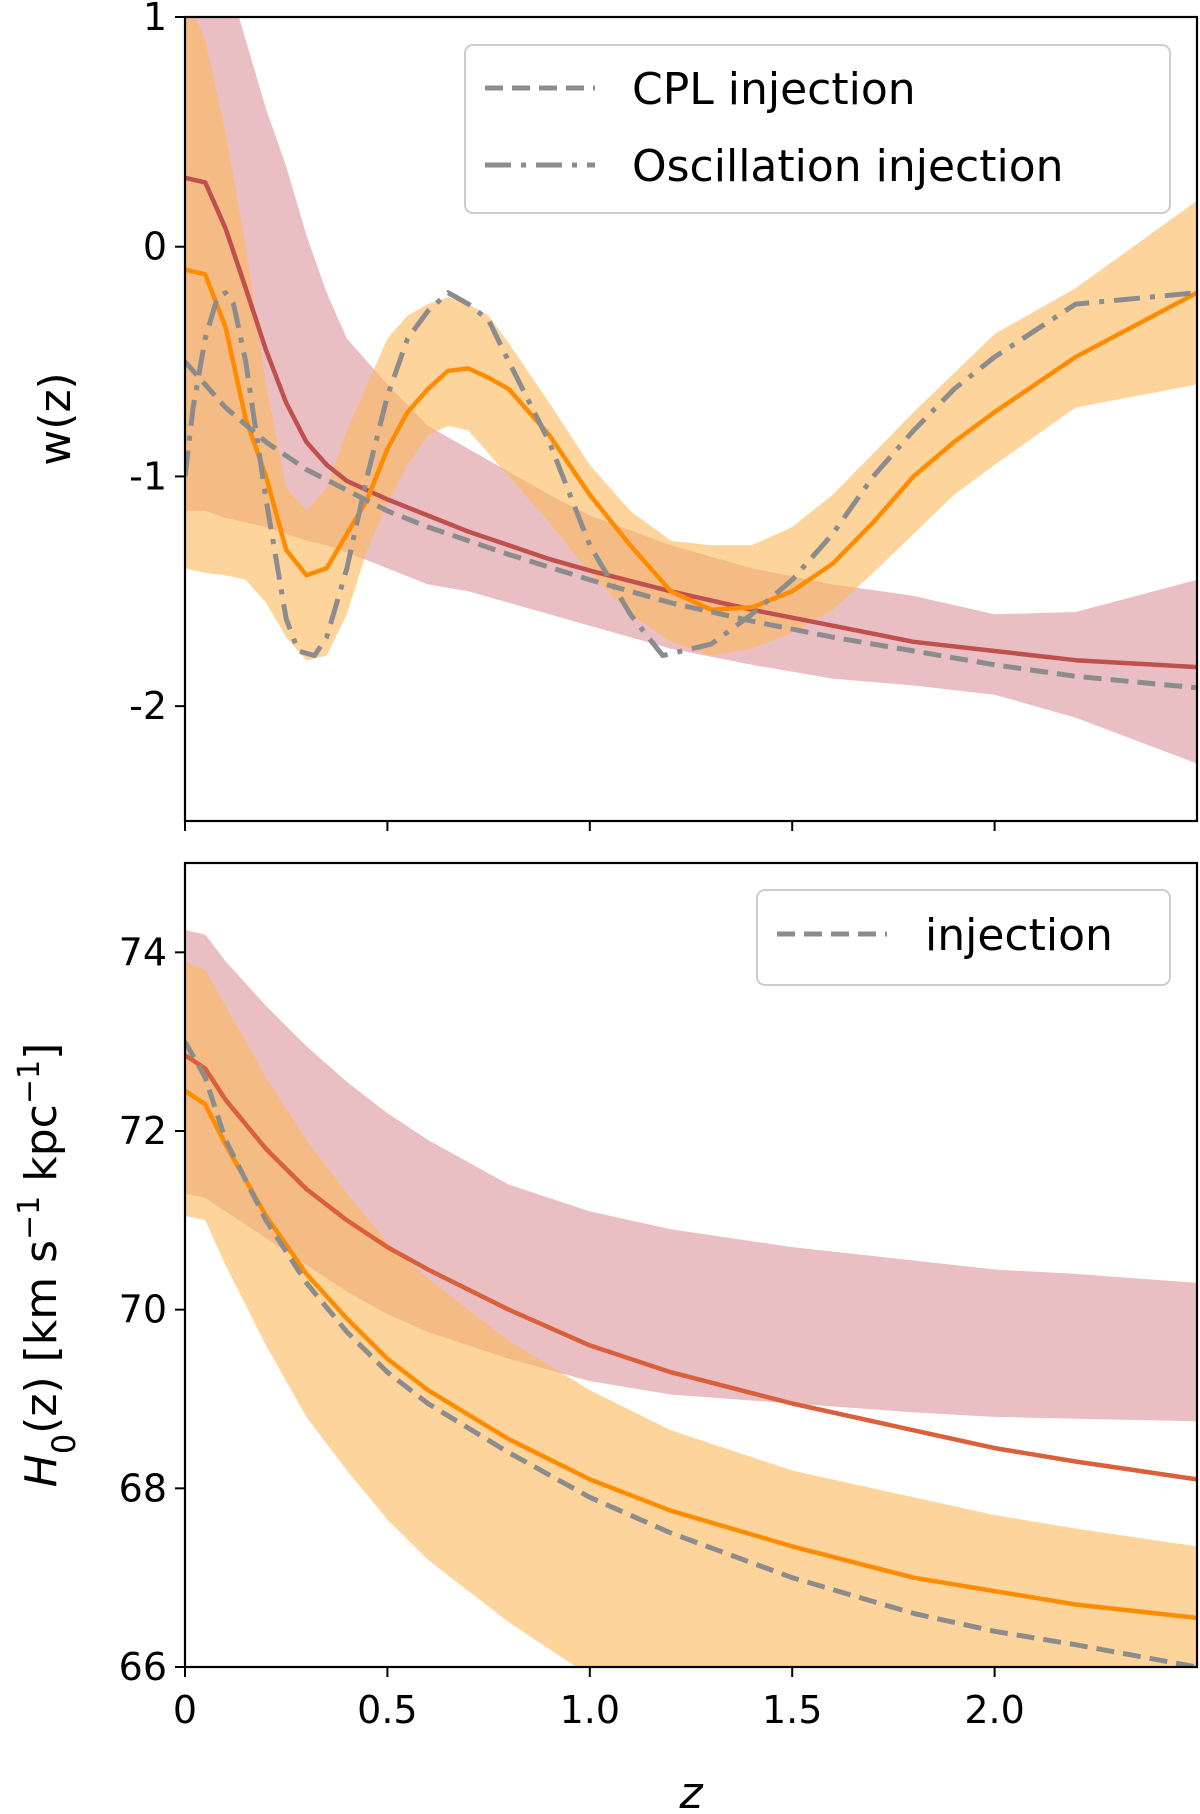 This screenshot has width=1200, height=1814. I want to click on top-legend: CPL injection Oscillation injection, so click(817, 129).